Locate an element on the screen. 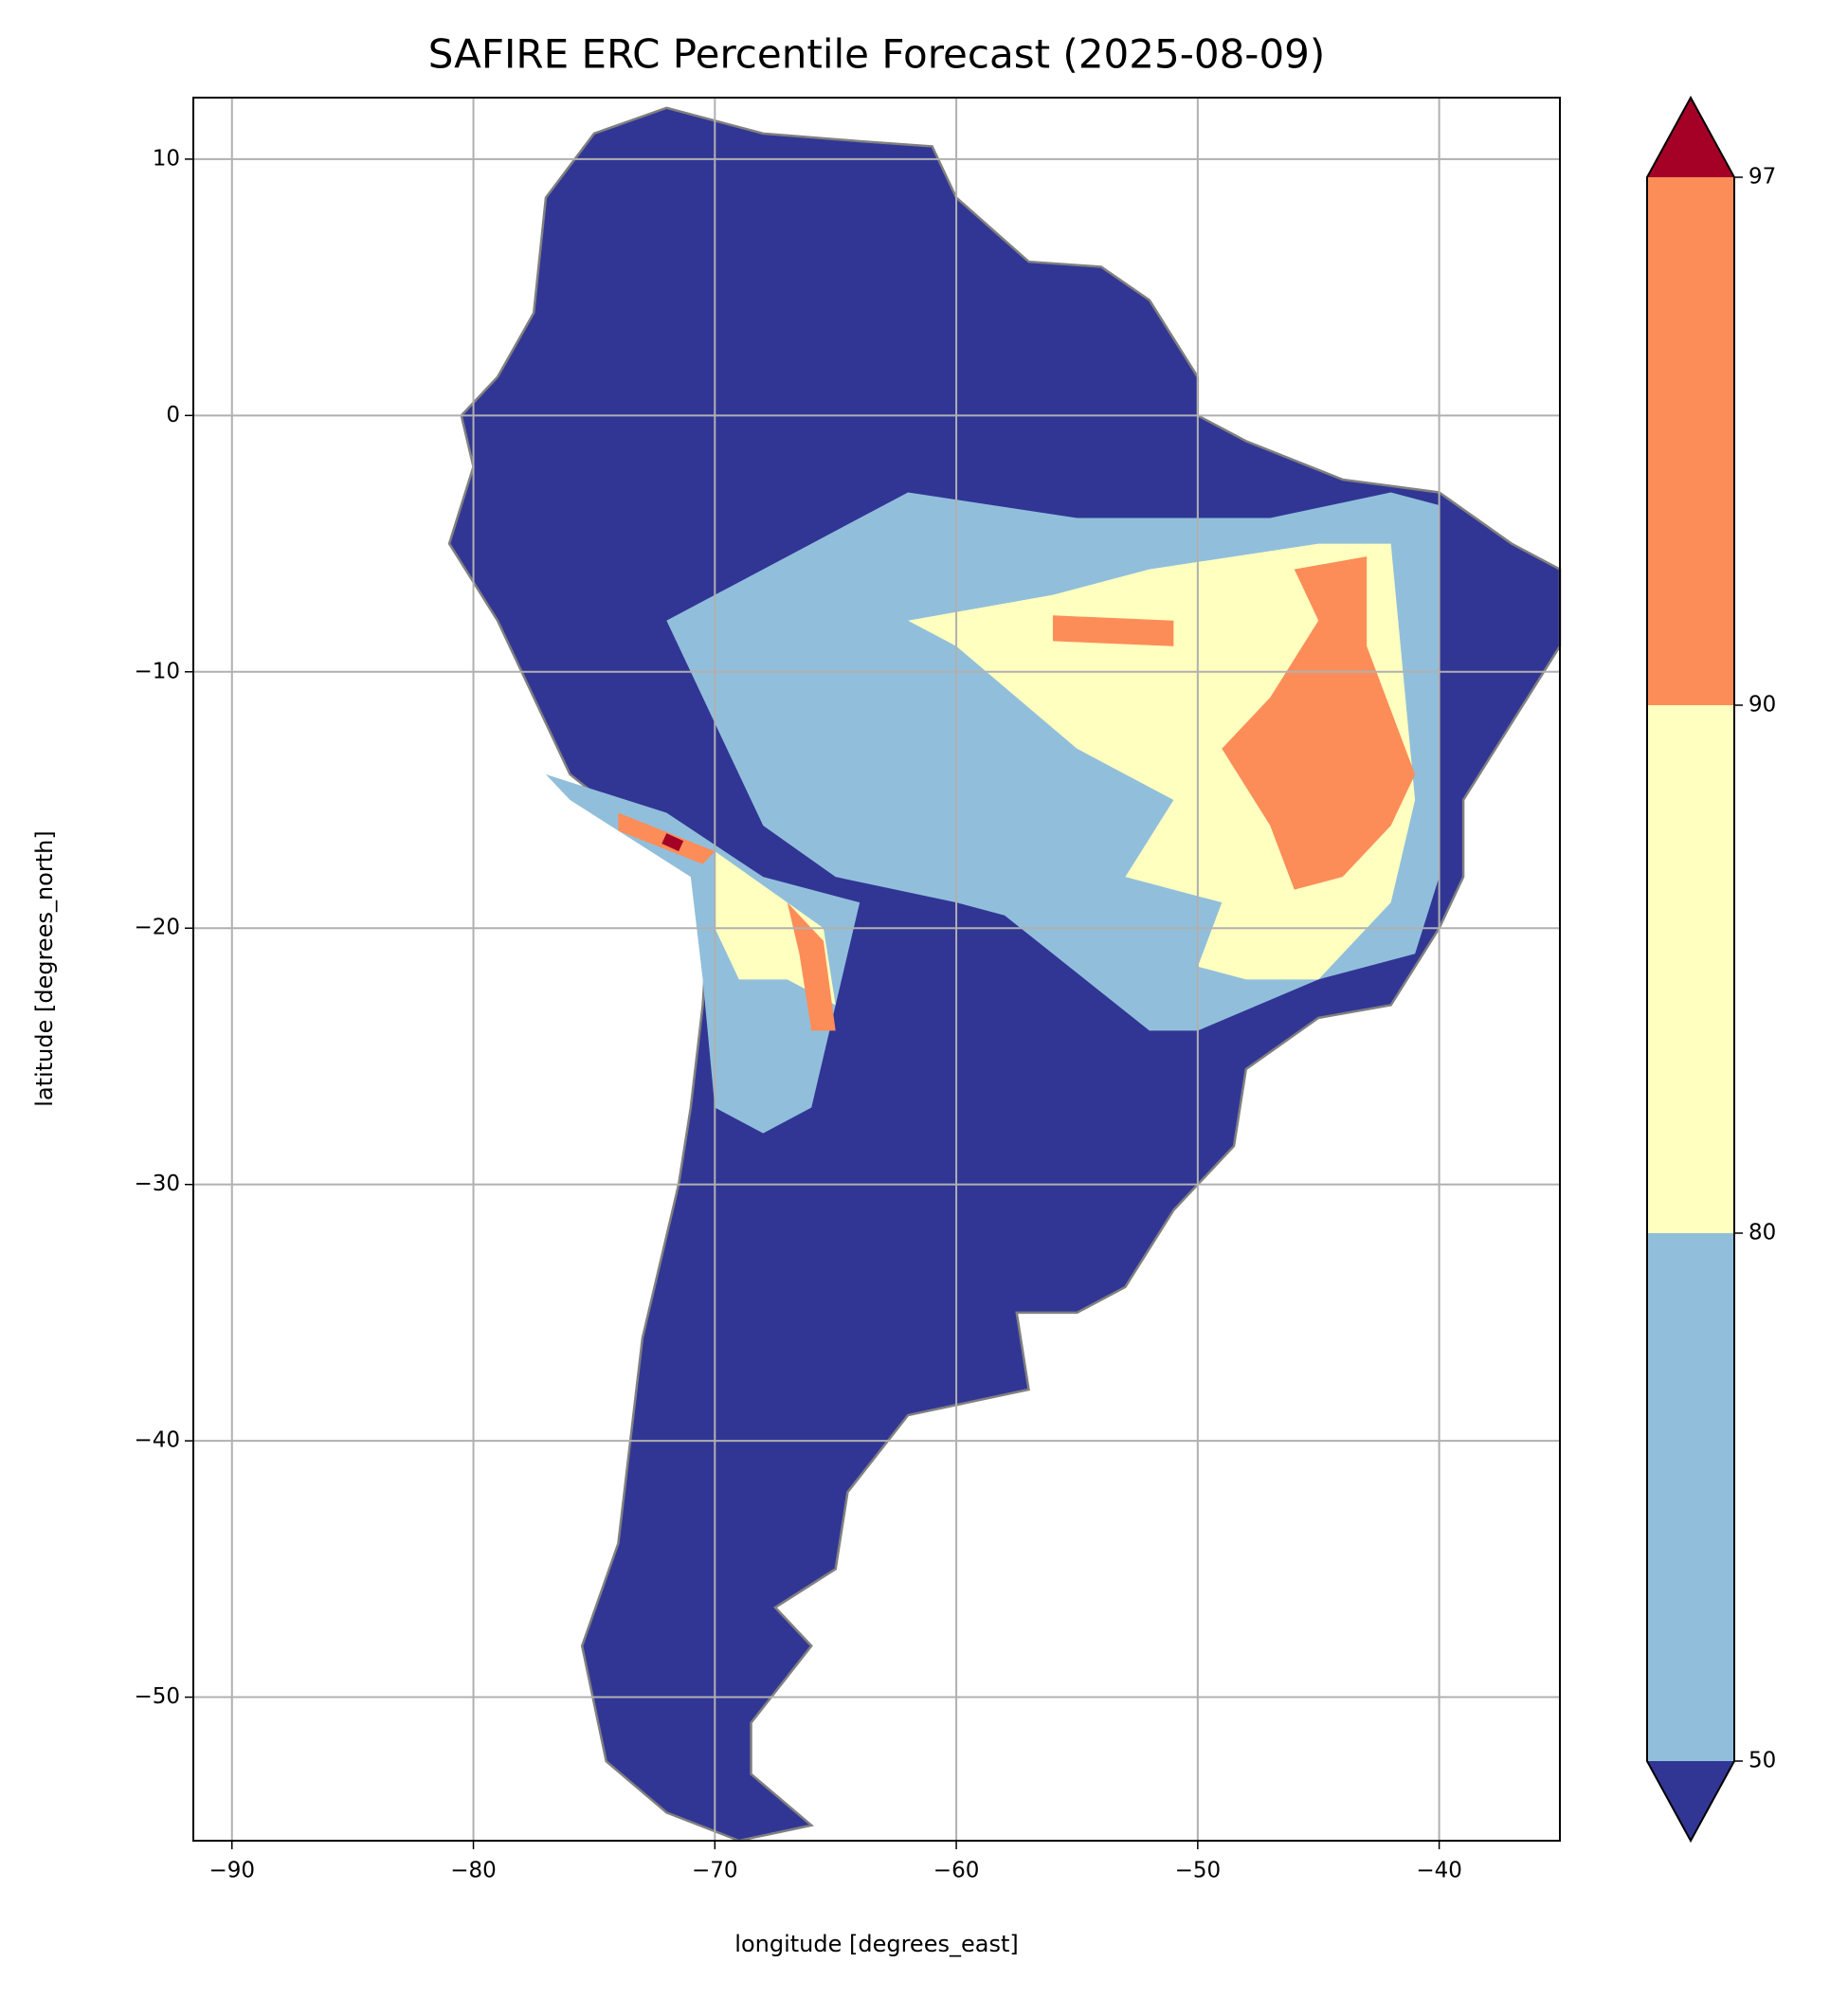 The width and height of the screenshot is (1848, 1999). colorbar-extend-low is located at coordinates (1690, 1801).